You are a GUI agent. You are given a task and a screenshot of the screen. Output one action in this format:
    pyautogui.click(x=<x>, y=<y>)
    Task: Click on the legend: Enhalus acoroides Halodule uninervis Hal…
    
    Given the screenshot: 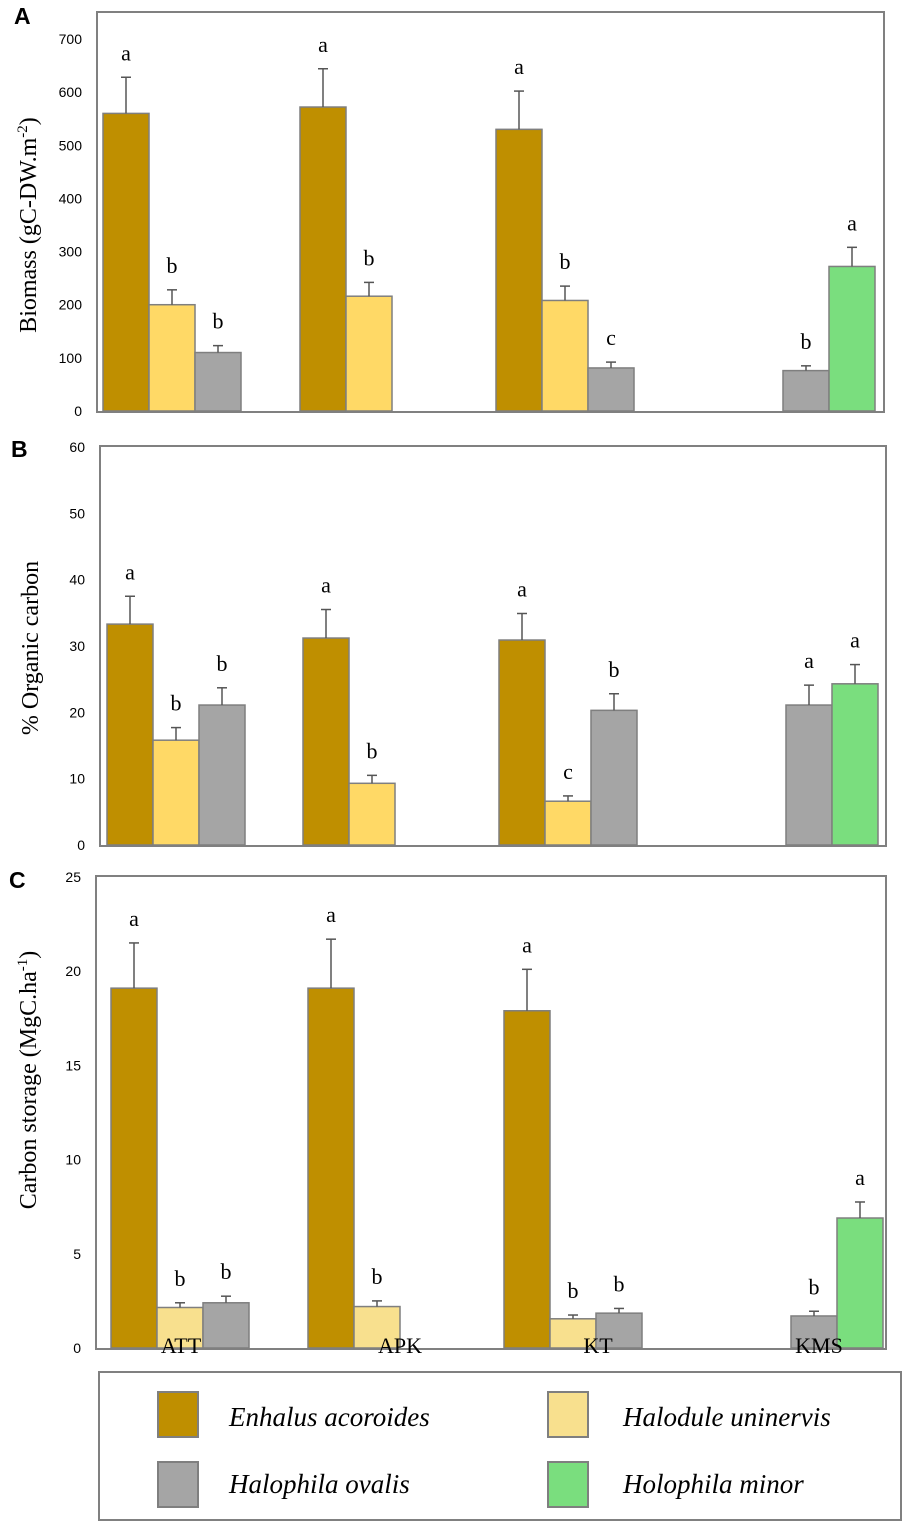 What is the action you would take?
    pyautogui.click(x=500, y=1446)
    